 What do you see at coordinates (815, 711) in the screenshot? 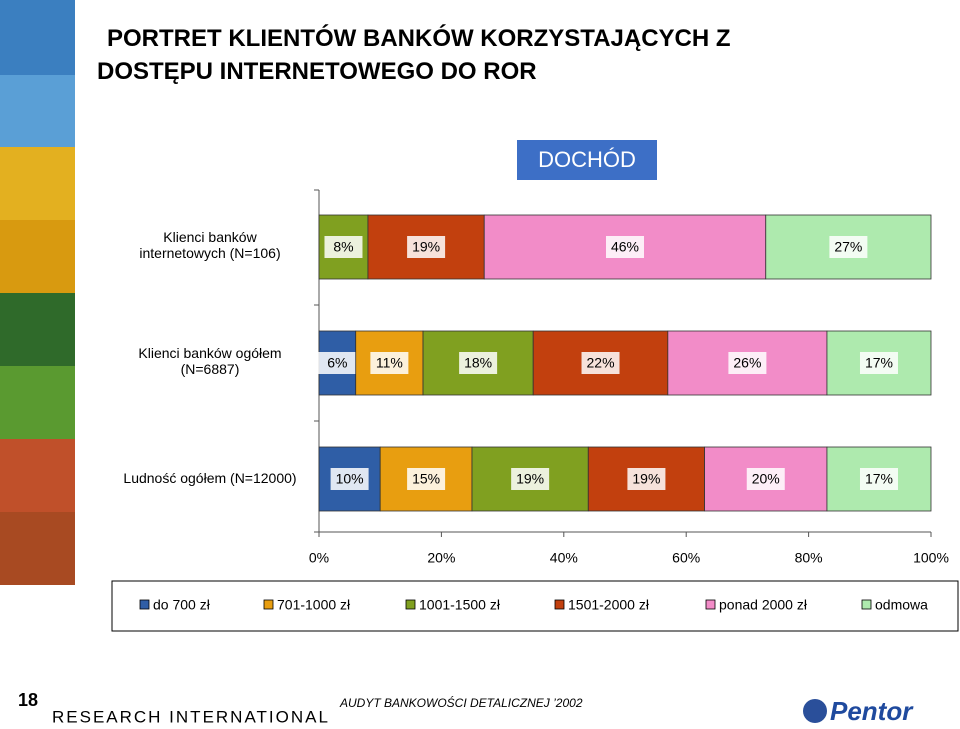
I see `logo-mark` at bounding box center [815, 711].